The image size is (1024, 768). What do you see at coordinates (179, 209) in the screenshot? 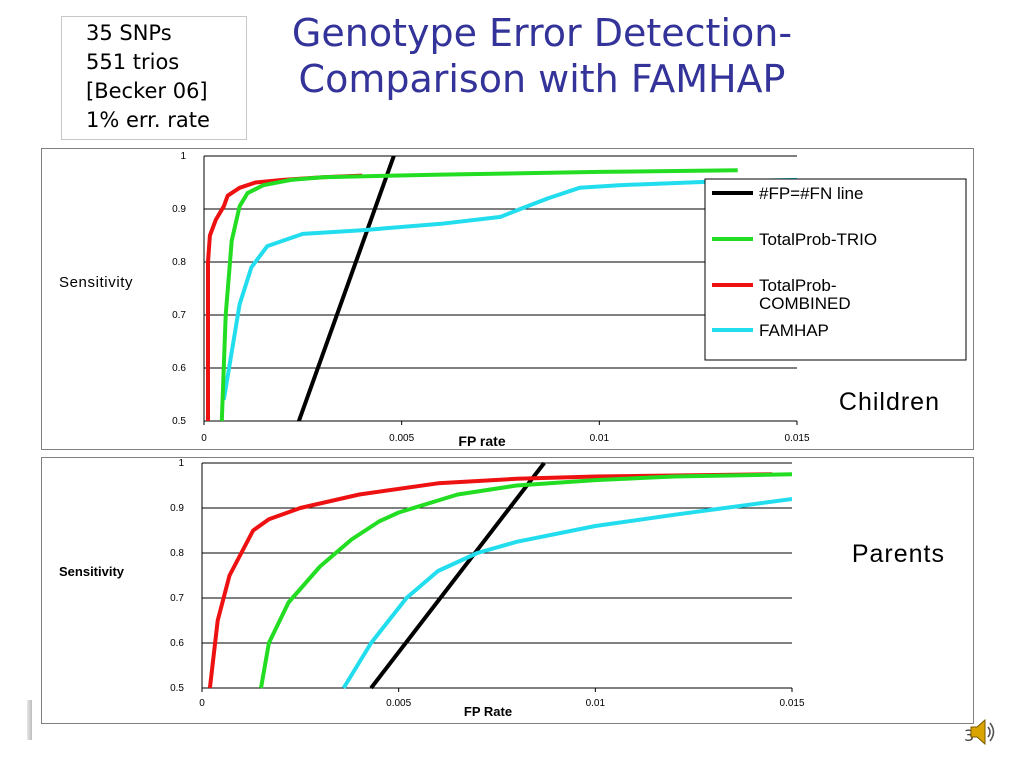
I see `children-y-tick-label: 0.9` at bounding box center [179, 209].